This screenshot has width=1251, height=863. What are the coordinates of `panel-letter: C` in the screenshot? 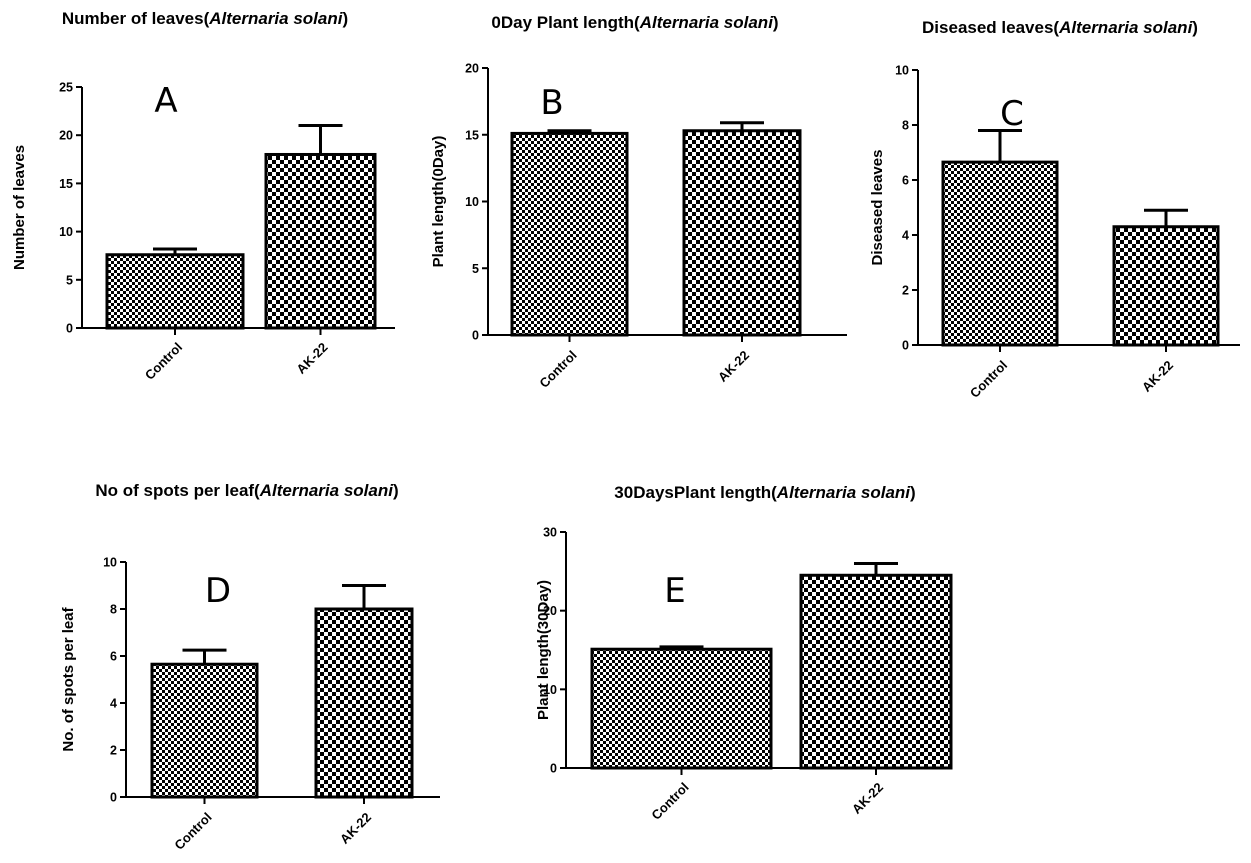 It's located at (1012, 114).